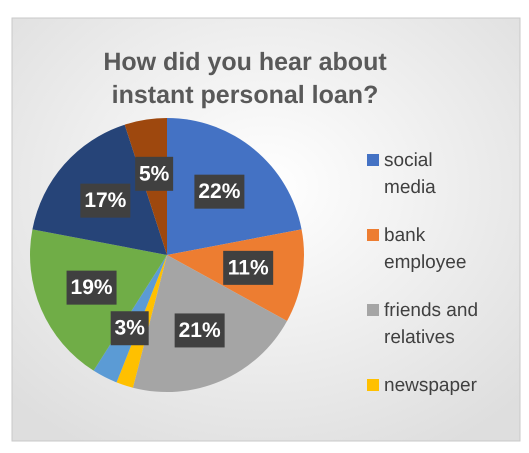  Describe the element at coordinates (130, 328) in the screenshot. I see `data-label: 3%` at that location.